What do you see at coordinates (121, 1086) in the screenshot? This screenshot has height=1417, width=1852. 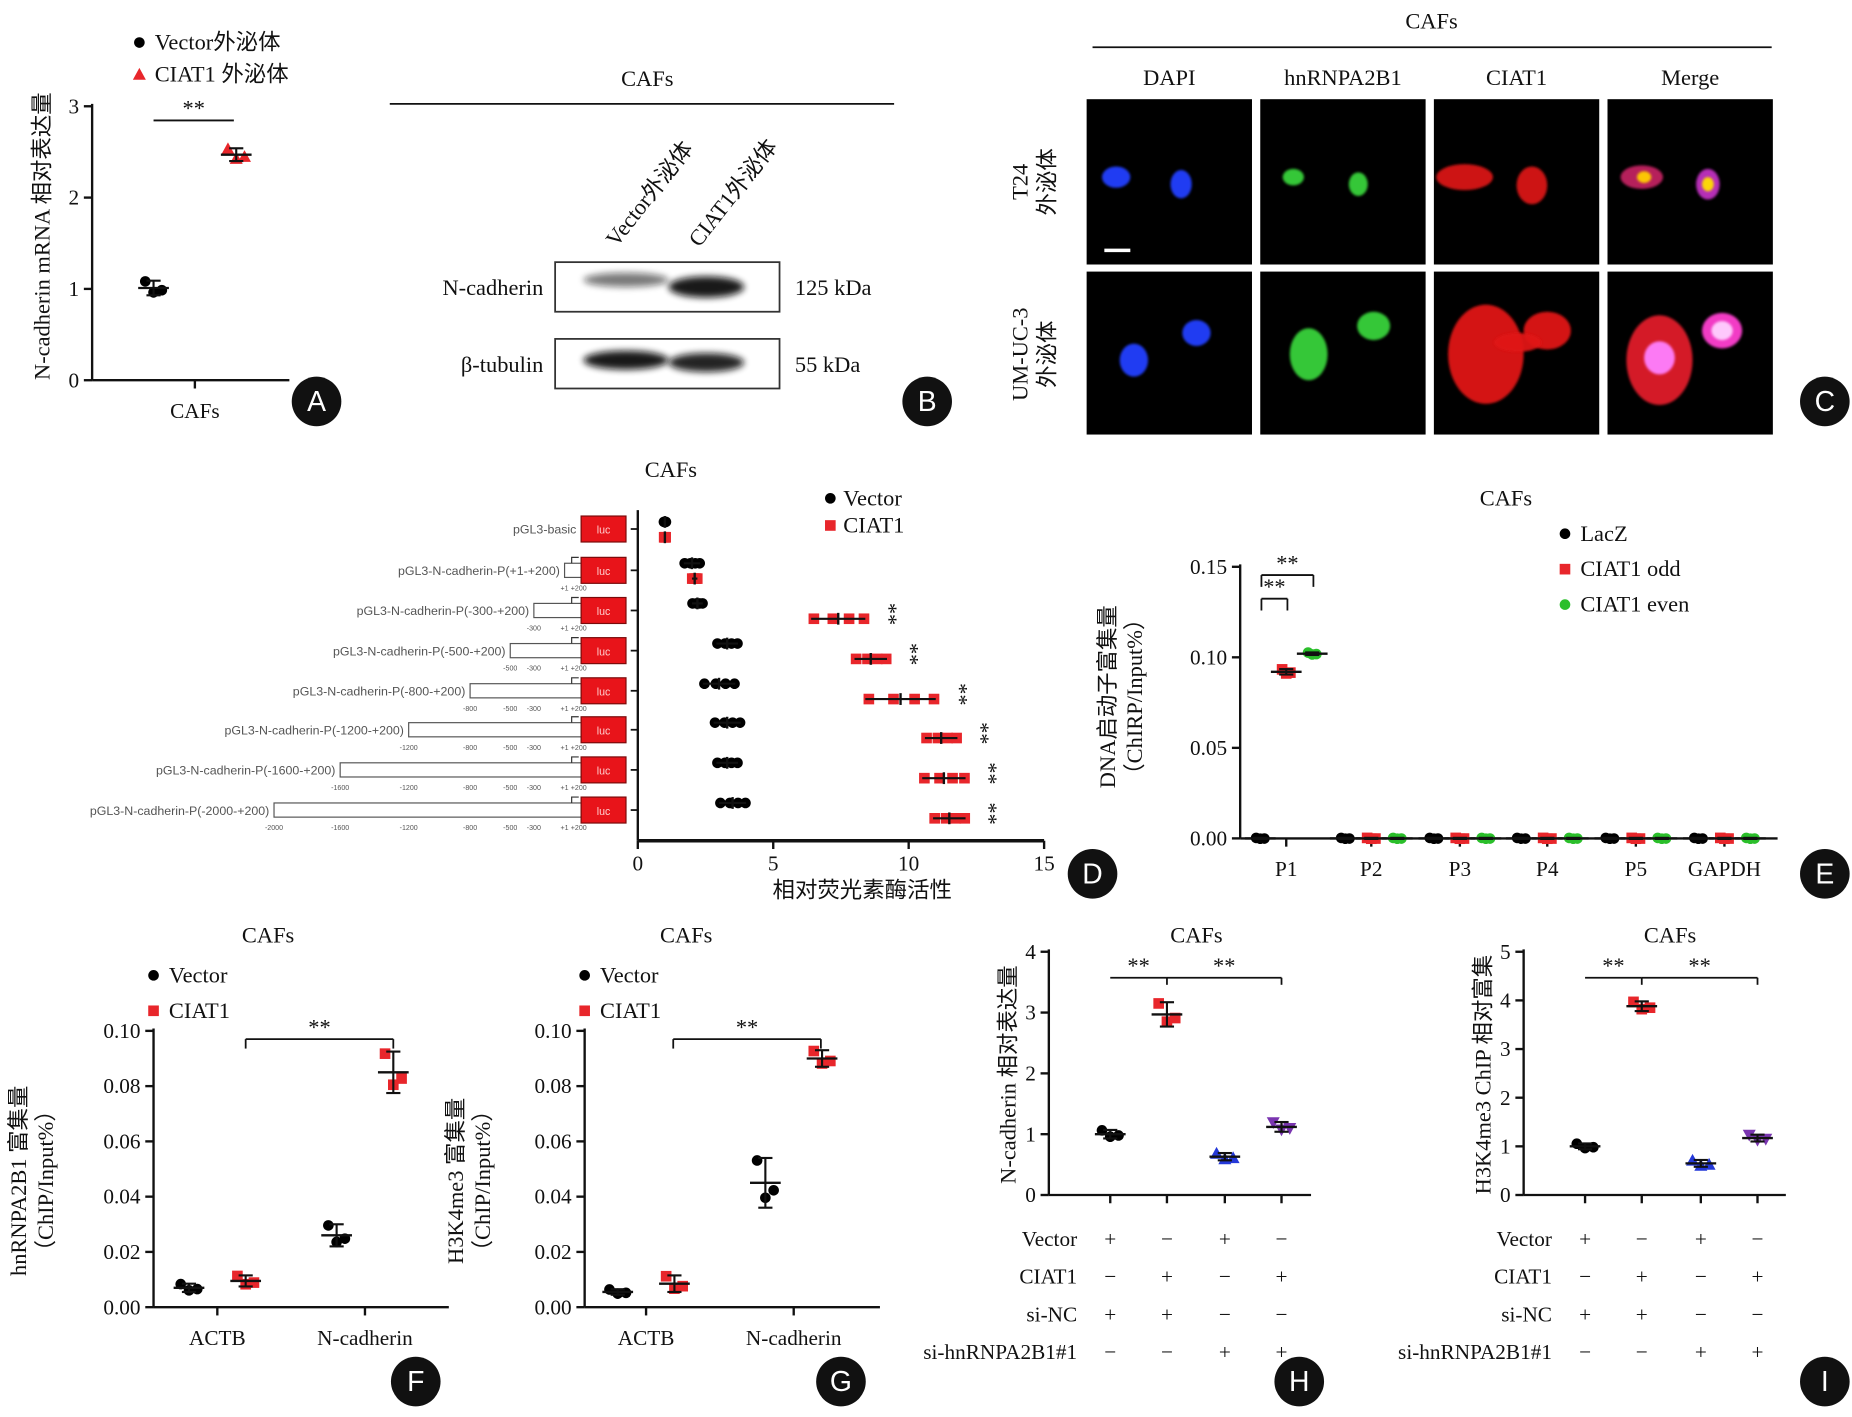 I see `y-tick-label: 0.08` at bounding box center [121, 1086].